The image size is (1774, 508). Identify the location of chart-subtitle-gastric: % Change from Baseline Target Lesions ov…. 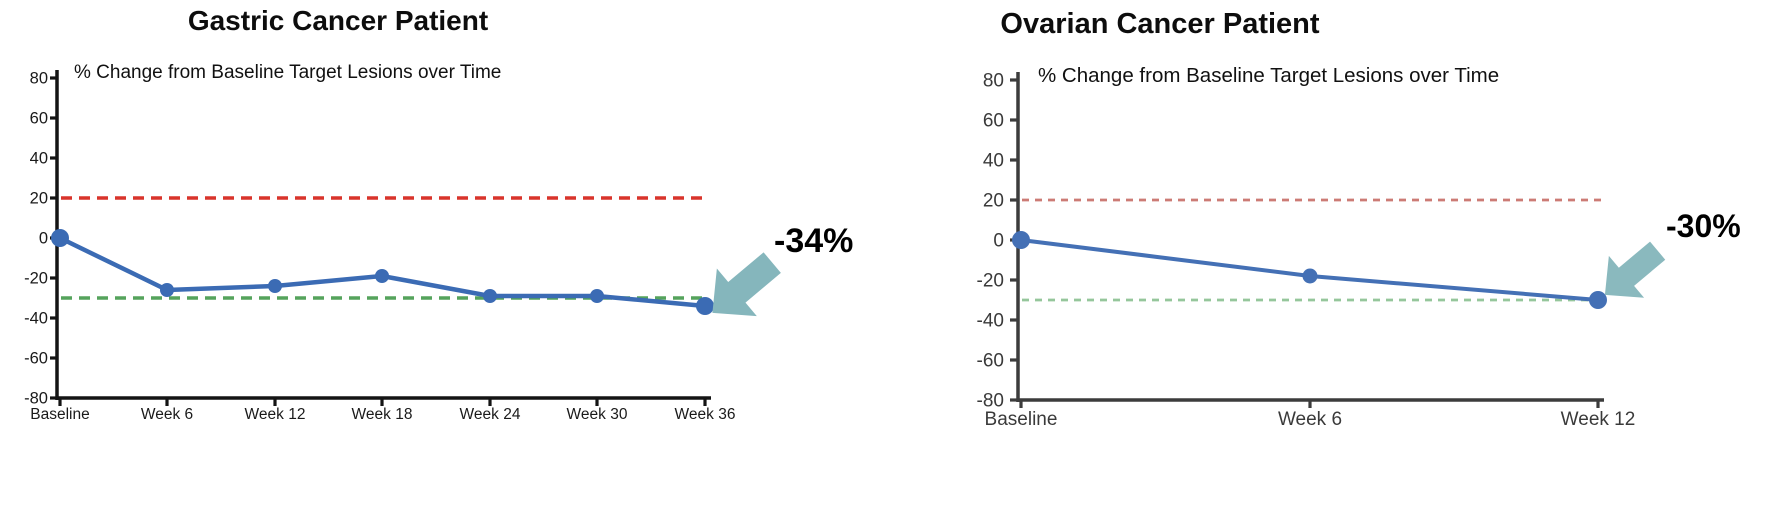
(288, 72).